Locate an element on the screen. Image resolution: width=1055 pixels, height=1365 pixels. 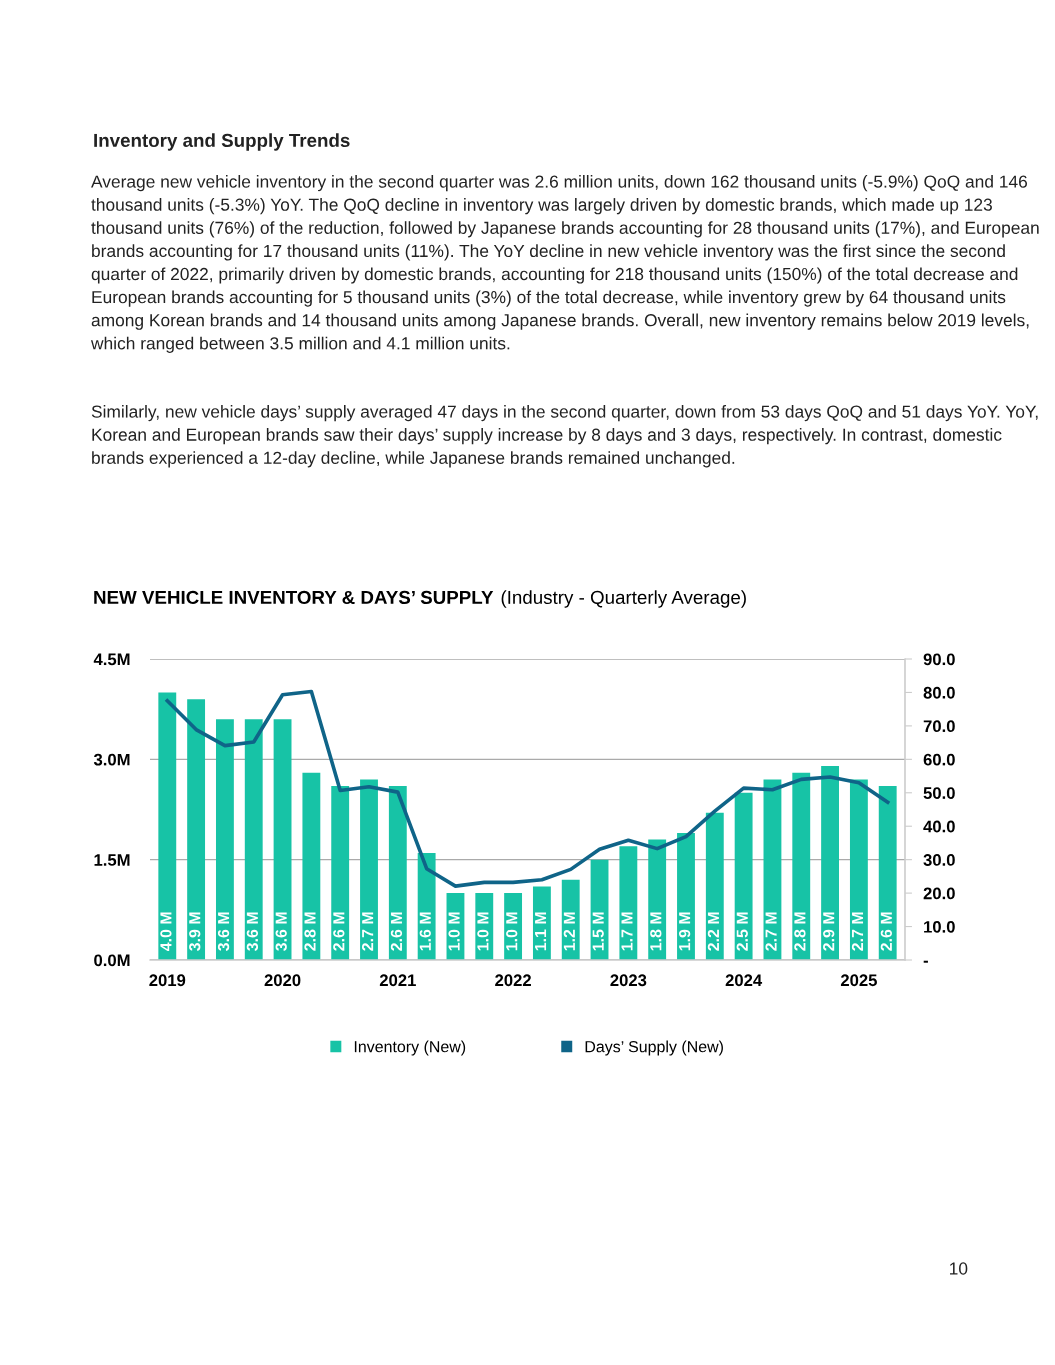
chart-title: NEW VEHICLE INVENTORY & DAYS’ SUPPLY is located at coordinates (294, 597).